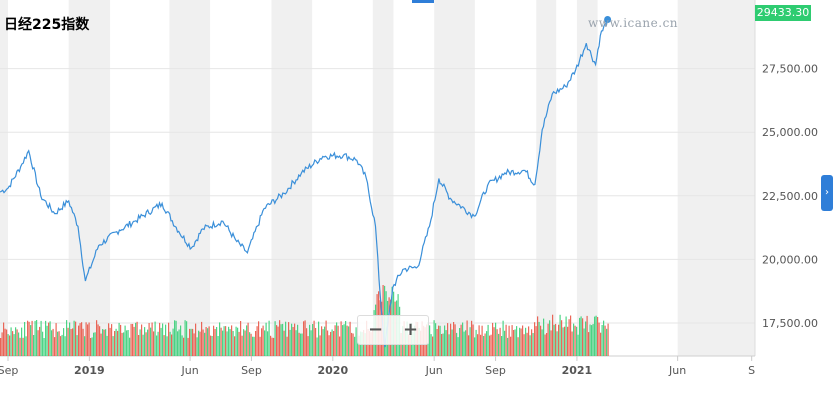 This screenshot has width=837, height=405. Describe the element at coordinates (9, 370) in the screenshot. I see `x-tick-label: Sep` at that location.